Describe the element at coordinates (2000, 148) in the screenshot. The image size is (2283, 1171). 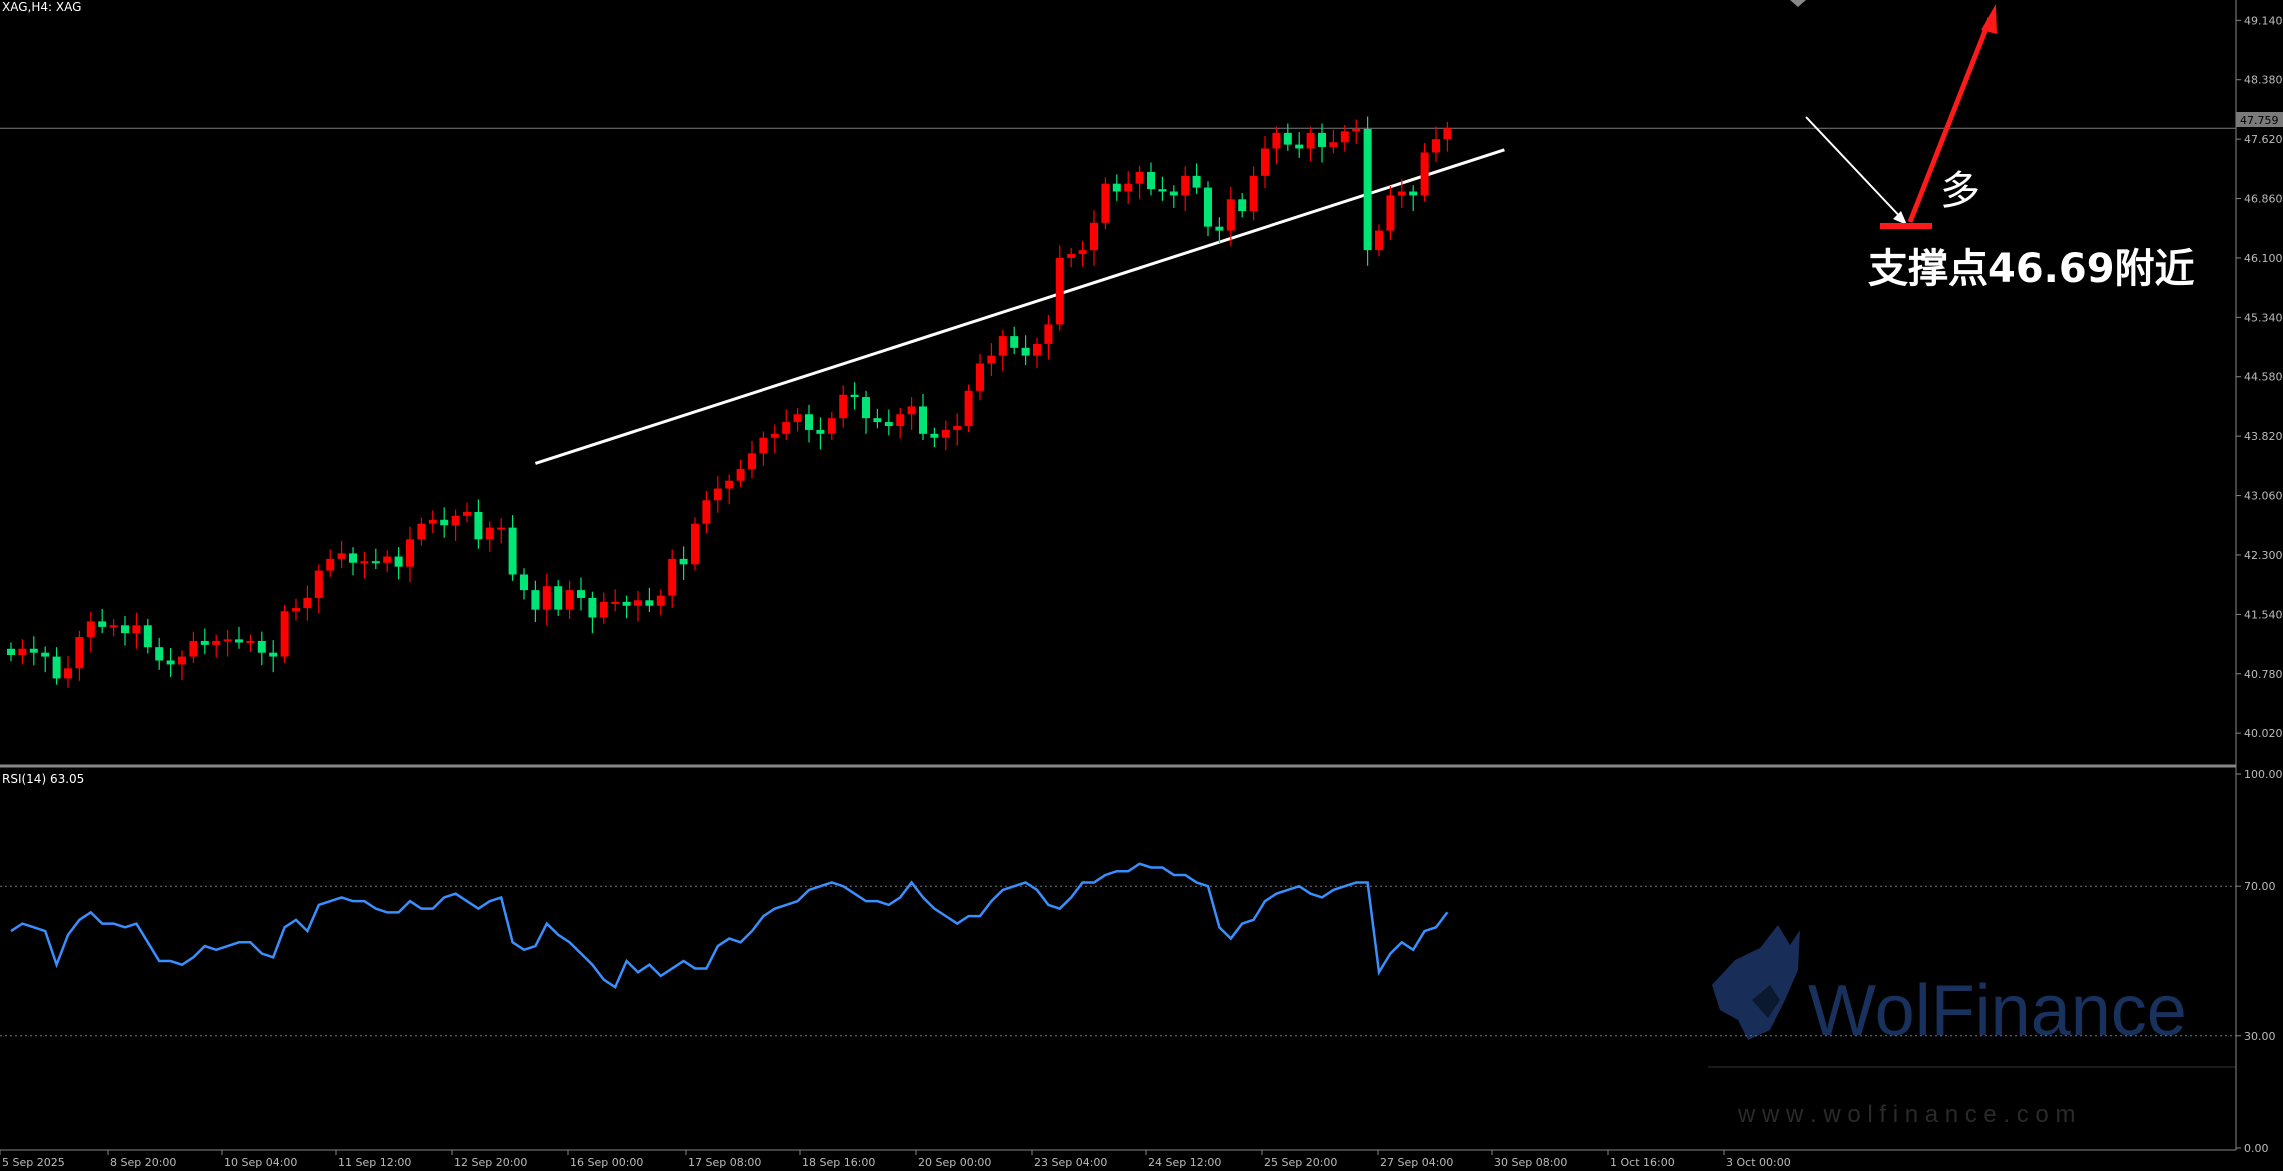
I see `annotations: 多 支撑点46.69附近` at that location.